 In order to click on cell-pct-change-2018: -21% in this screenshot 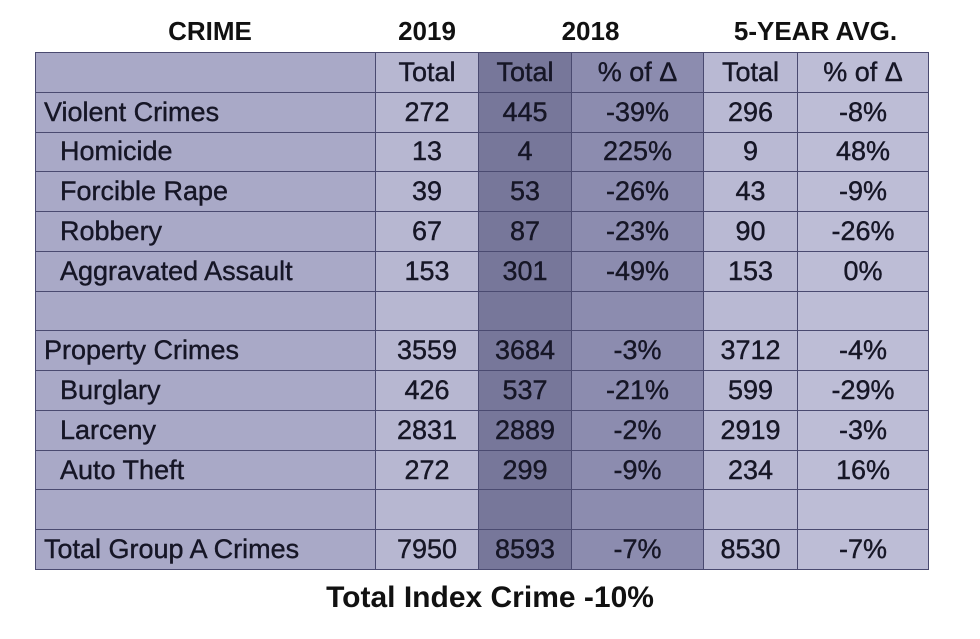, I will do `click(637, 390)`.